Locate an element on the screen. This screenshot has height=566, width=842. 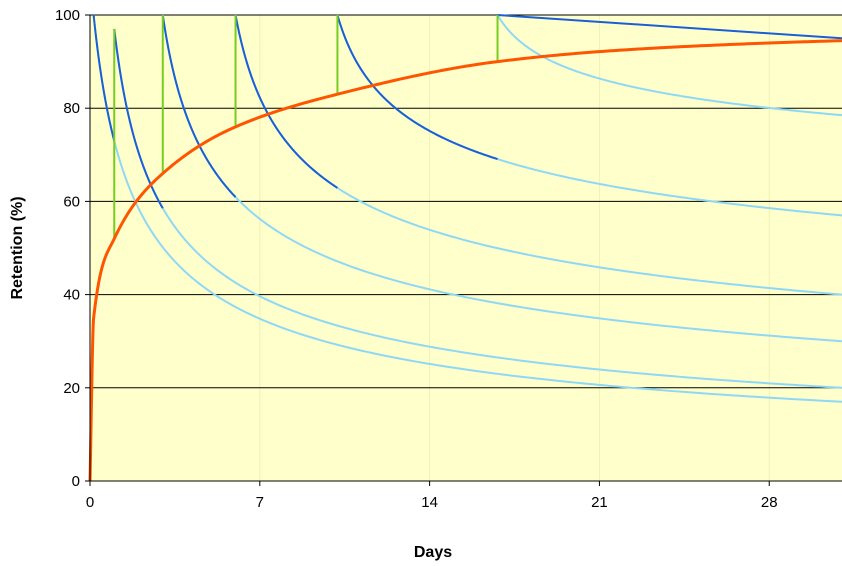
y-tick-labels: 0 20 40 60 80 100 is located at coordinates (72, 248).